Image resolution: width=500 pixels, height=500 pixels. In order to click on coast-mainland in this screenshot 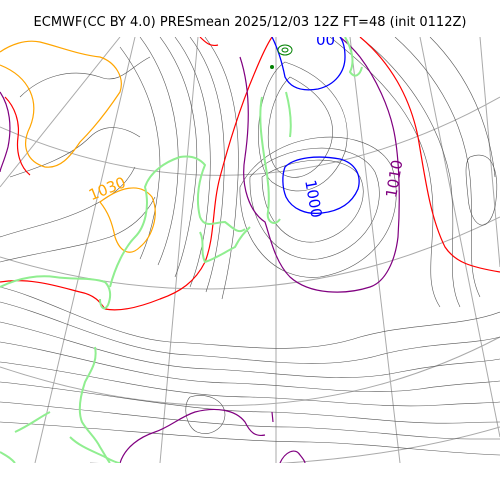, I will do `click(56, 292)`.